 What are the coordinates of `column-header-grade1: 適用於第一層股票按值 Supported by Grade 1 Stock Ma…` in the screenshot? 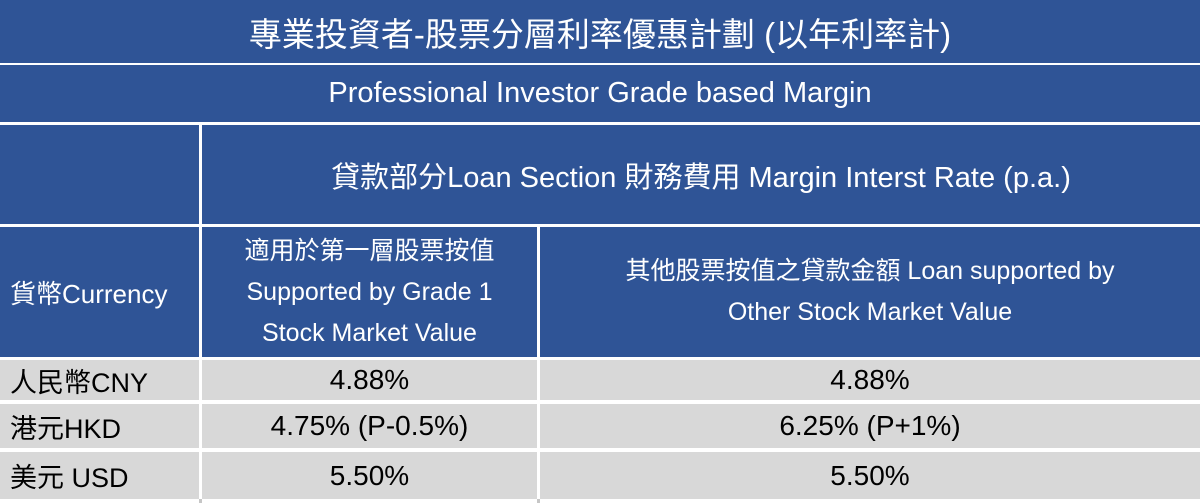 It's located at (369, 292).